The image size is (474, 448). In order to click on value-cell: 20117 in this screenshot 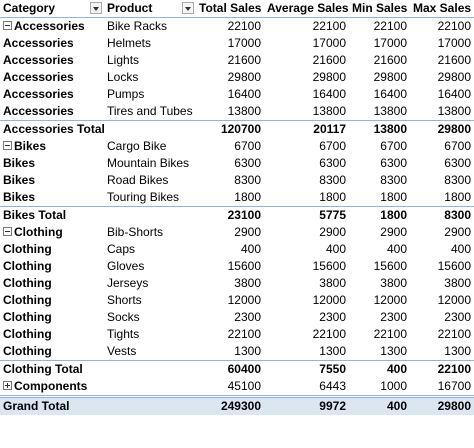, I will do `click(306, 129)`.